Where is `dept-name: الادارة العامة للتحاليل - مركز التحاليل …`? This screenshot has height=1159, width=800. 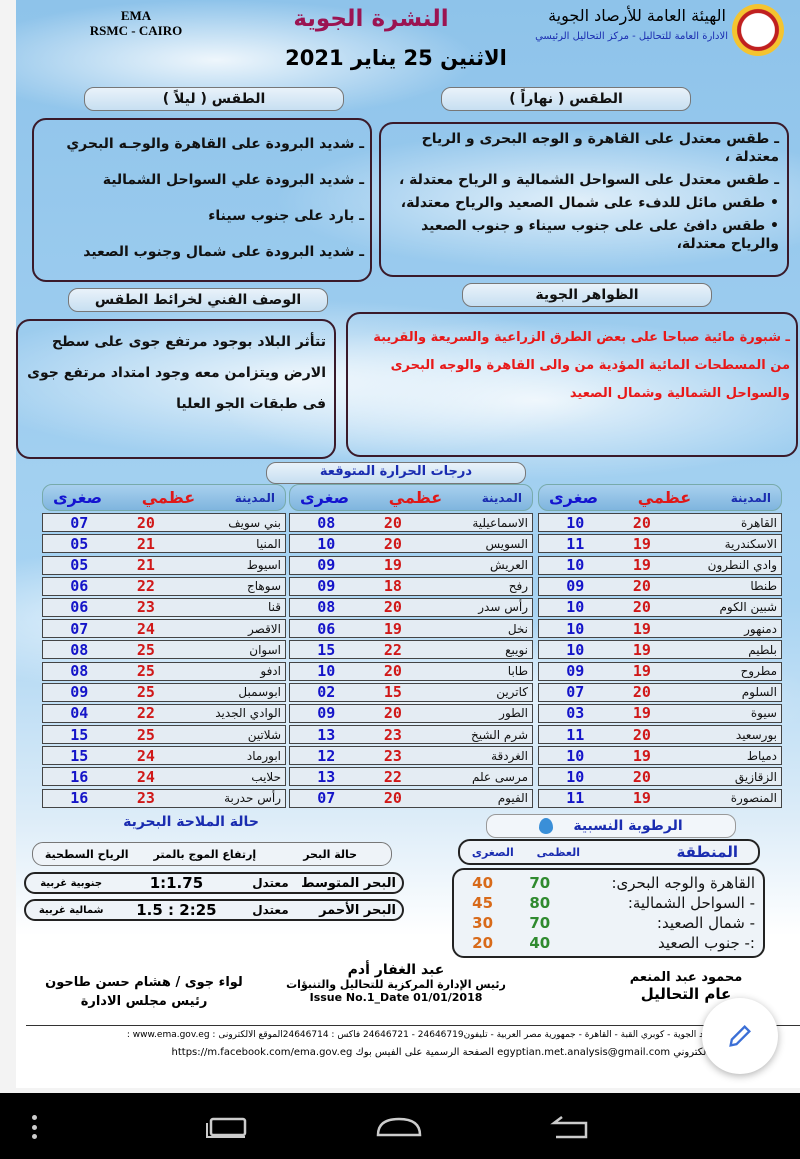 dept-name: الادارة العامة للتحاليل - مركز التحاليل … is located at coordinates (631, 36).